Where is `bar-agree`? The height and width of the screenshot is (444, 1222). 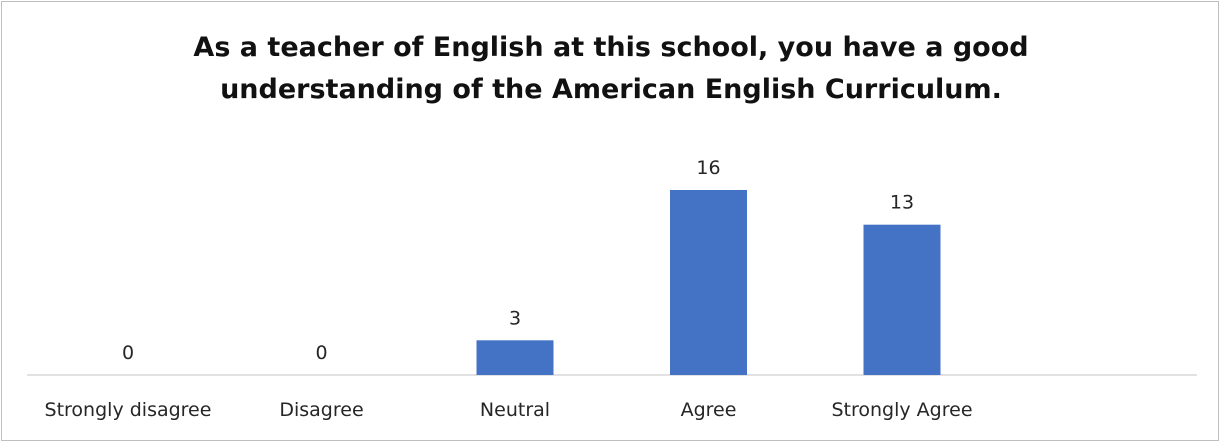
bar-agree is located at coordinates (708, 282).